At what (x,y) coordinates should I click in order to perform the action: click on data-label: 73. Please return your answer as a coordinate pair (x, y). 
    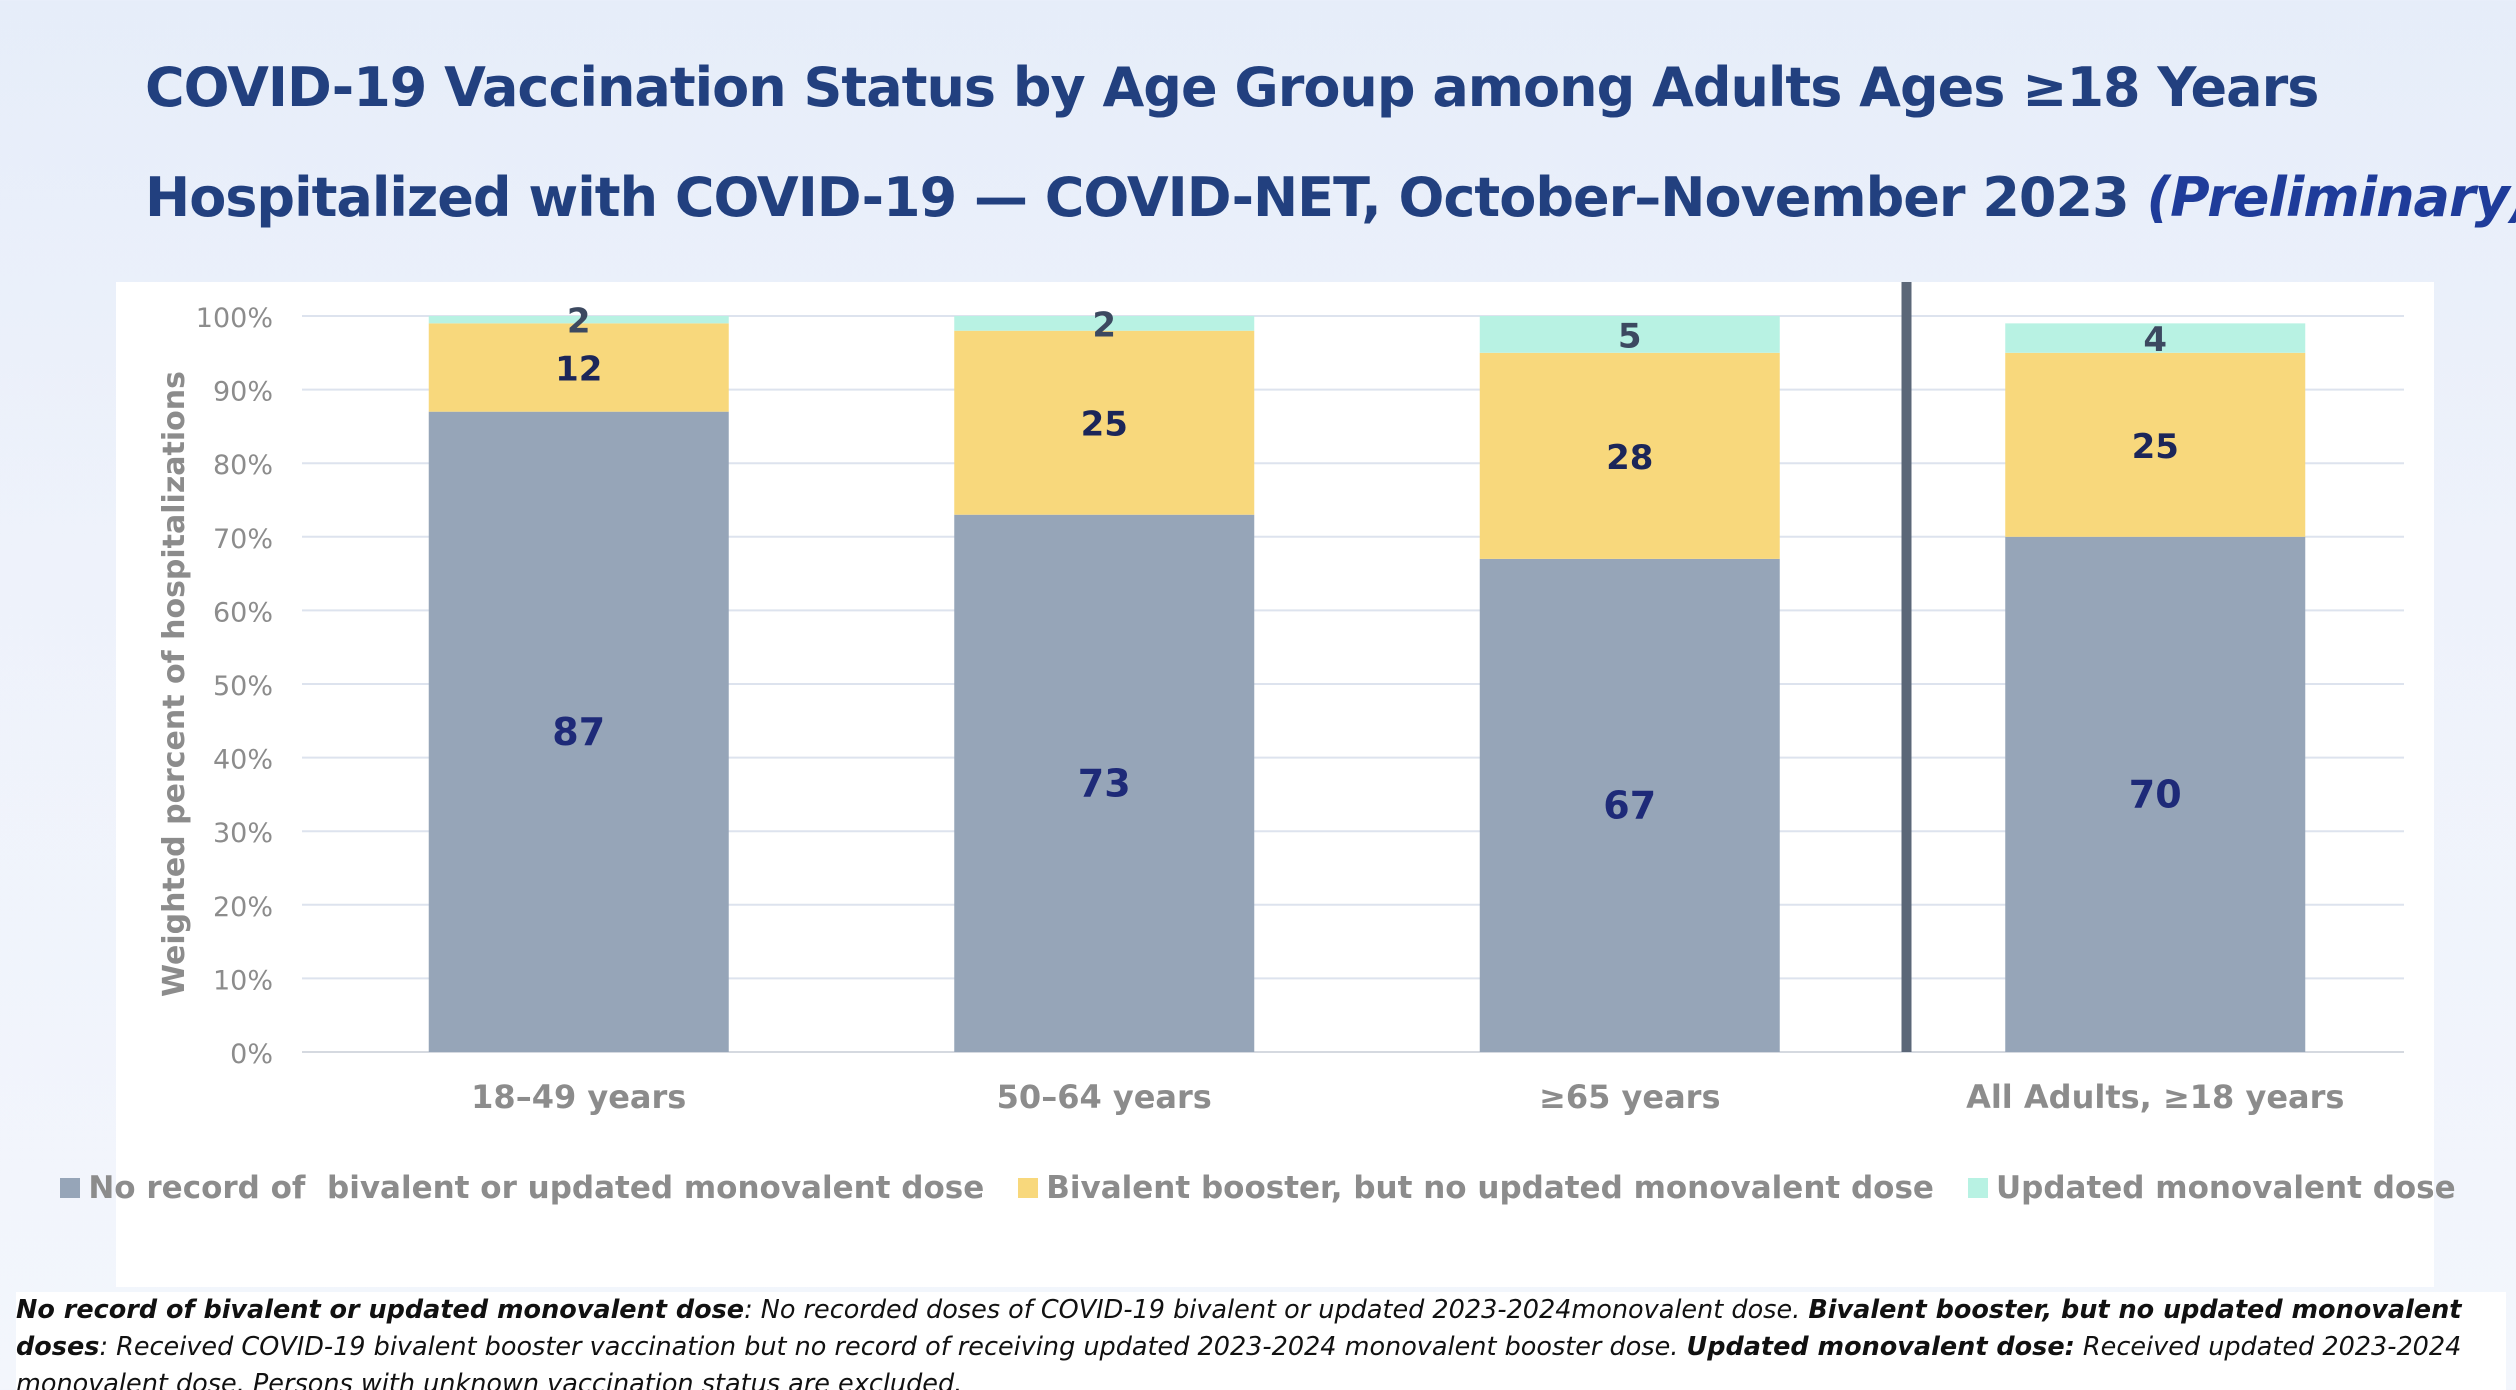
    Looking at the image, I should click on (1104, 783).